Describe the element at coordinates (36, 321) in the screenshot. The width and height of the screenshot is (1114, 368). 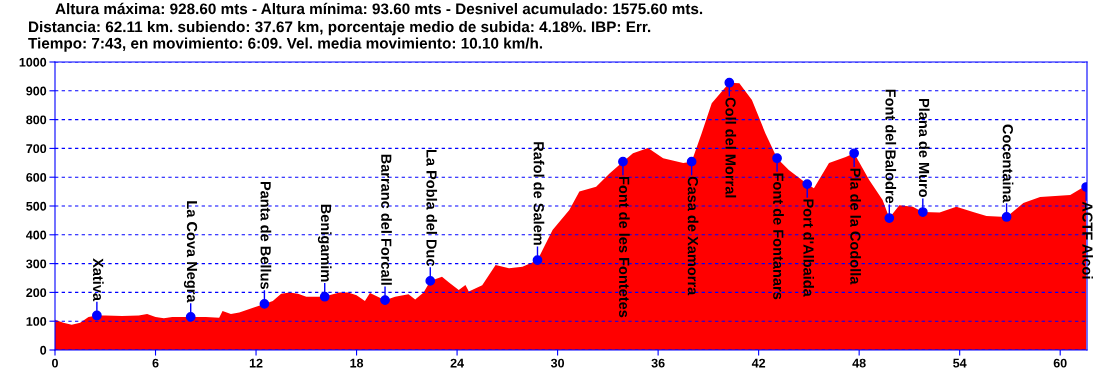
I see `y-tick-label: 100` at that location.